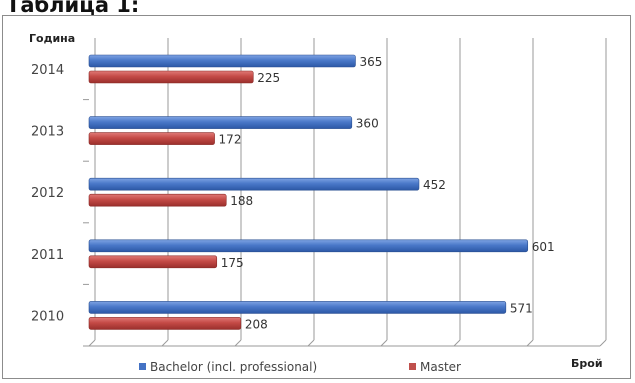 Image resolution: width=635 pixels, height=383 pixels. I want to click on category-tick-label: 2014, so click(47, 70).